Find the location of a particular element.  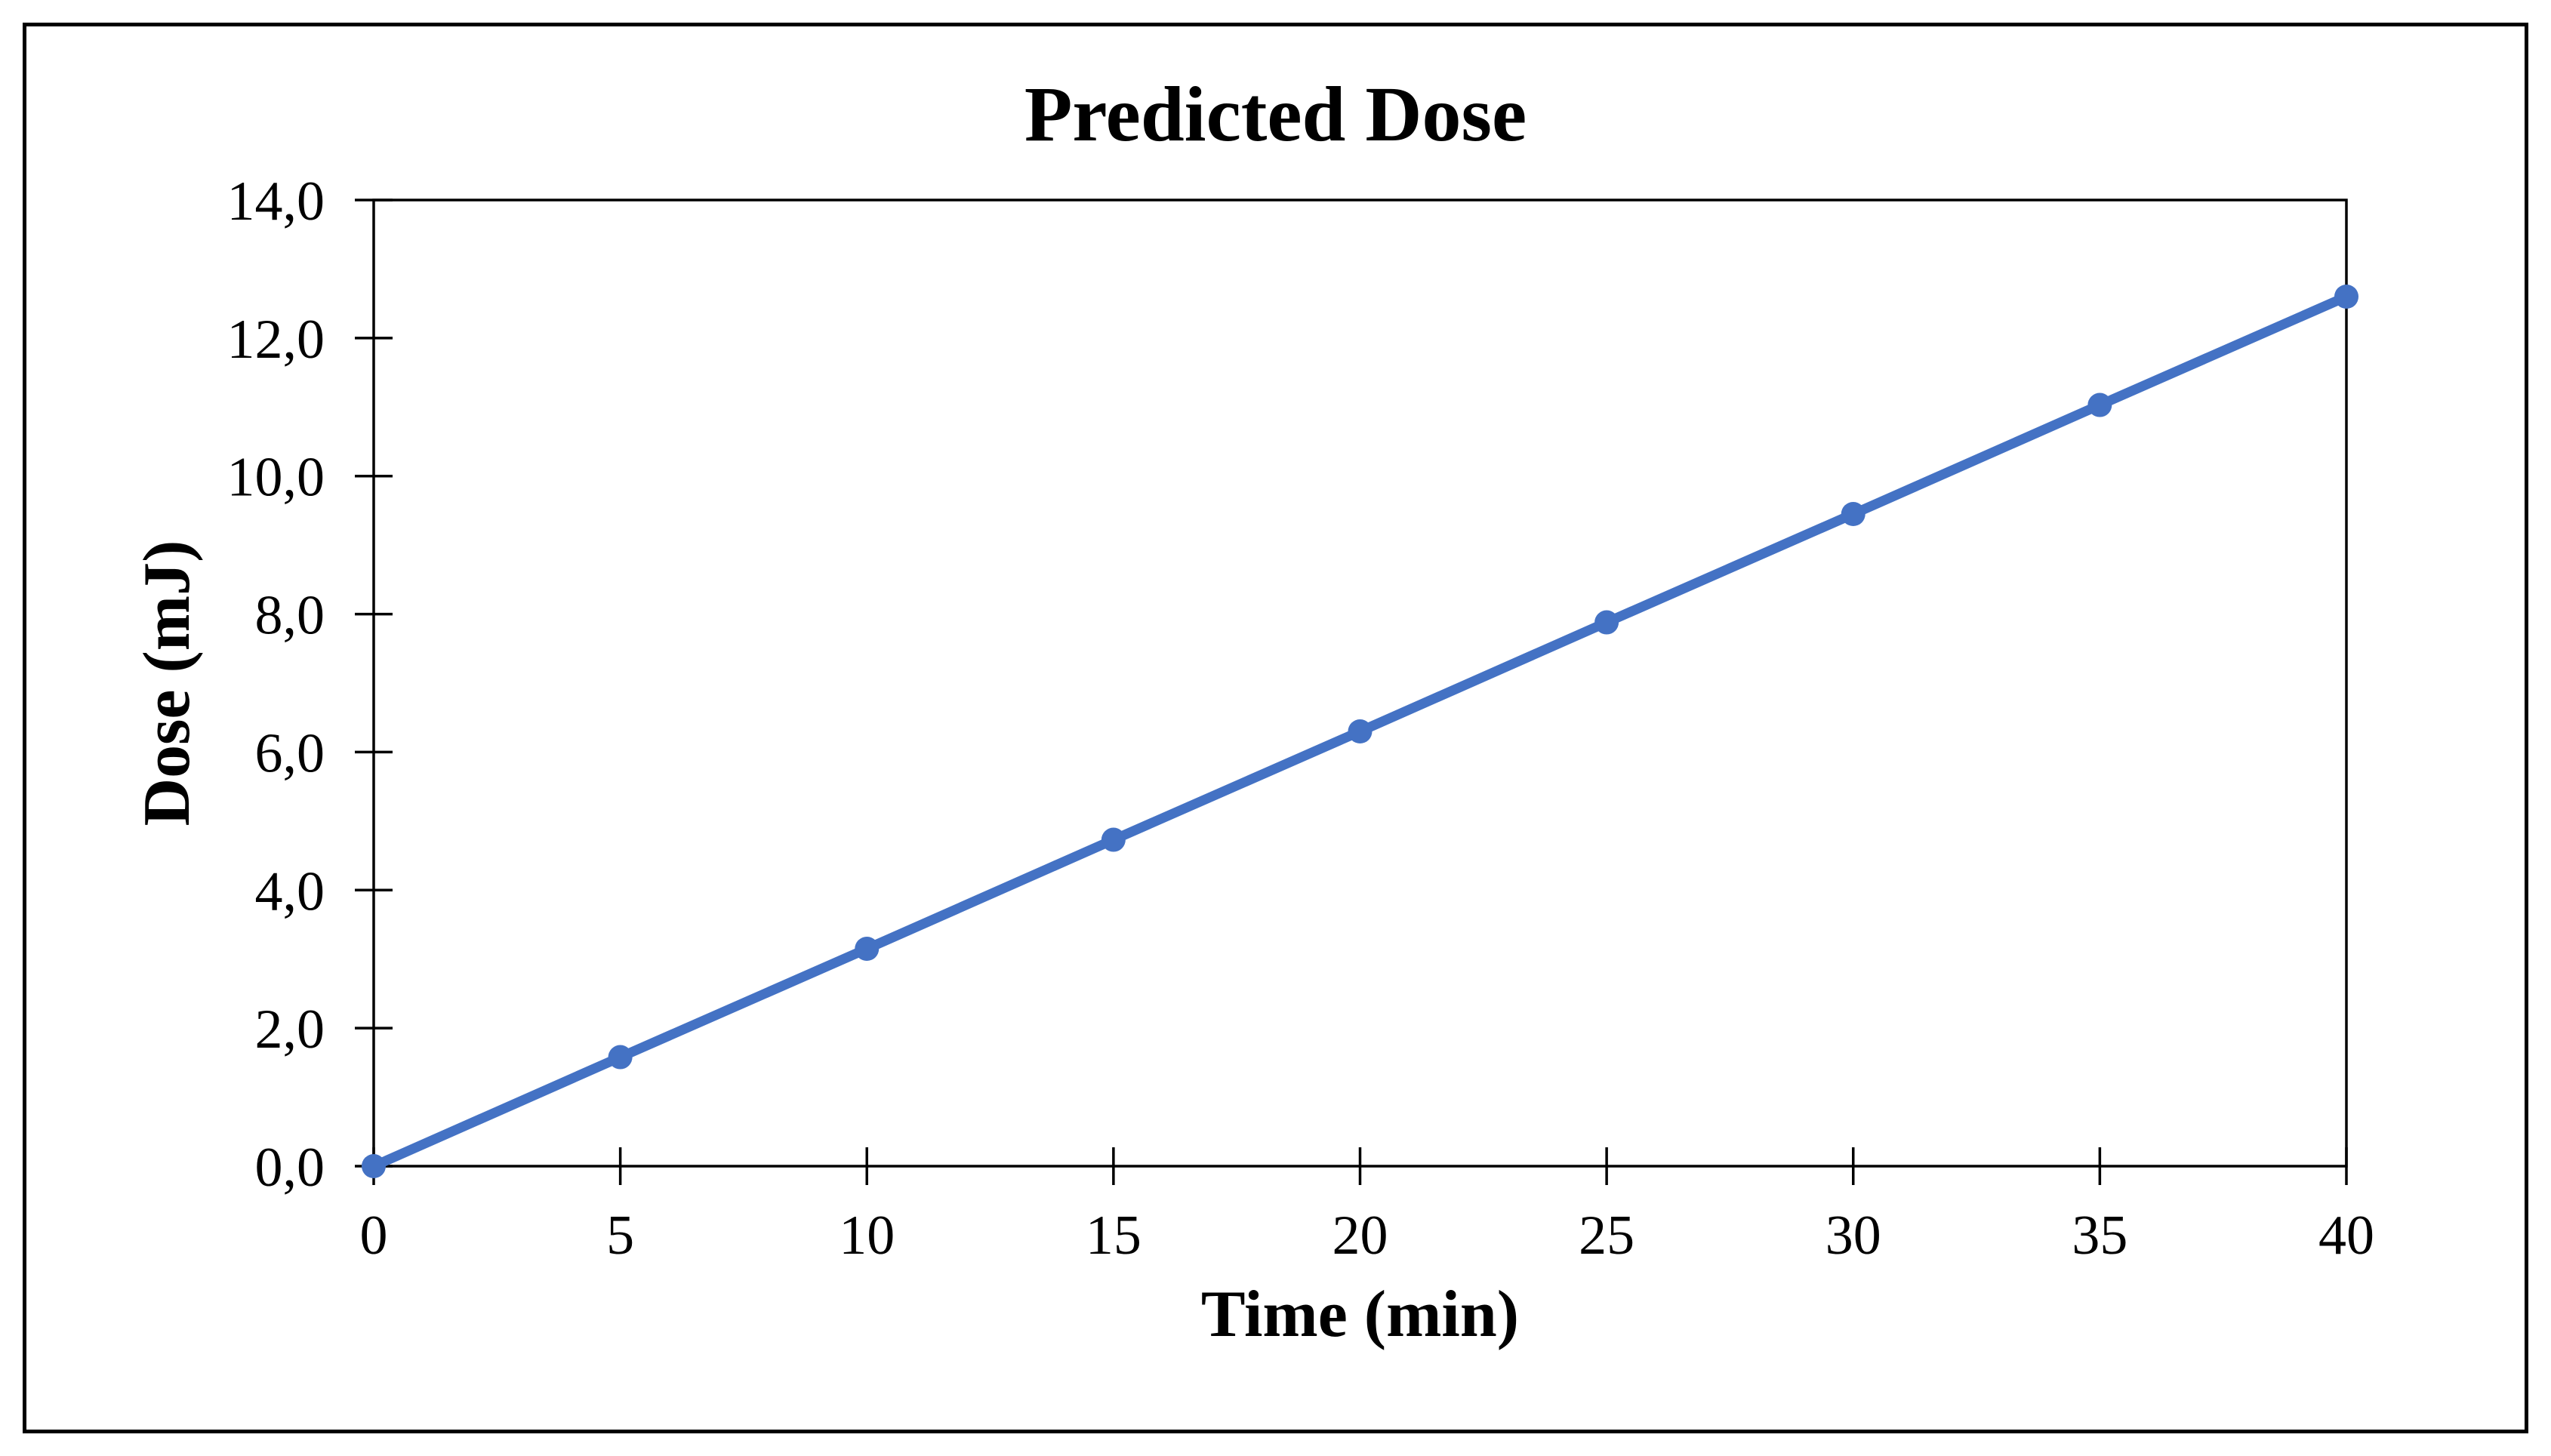

x-tick-label: 30 is located at coordinates (1853, 1236).